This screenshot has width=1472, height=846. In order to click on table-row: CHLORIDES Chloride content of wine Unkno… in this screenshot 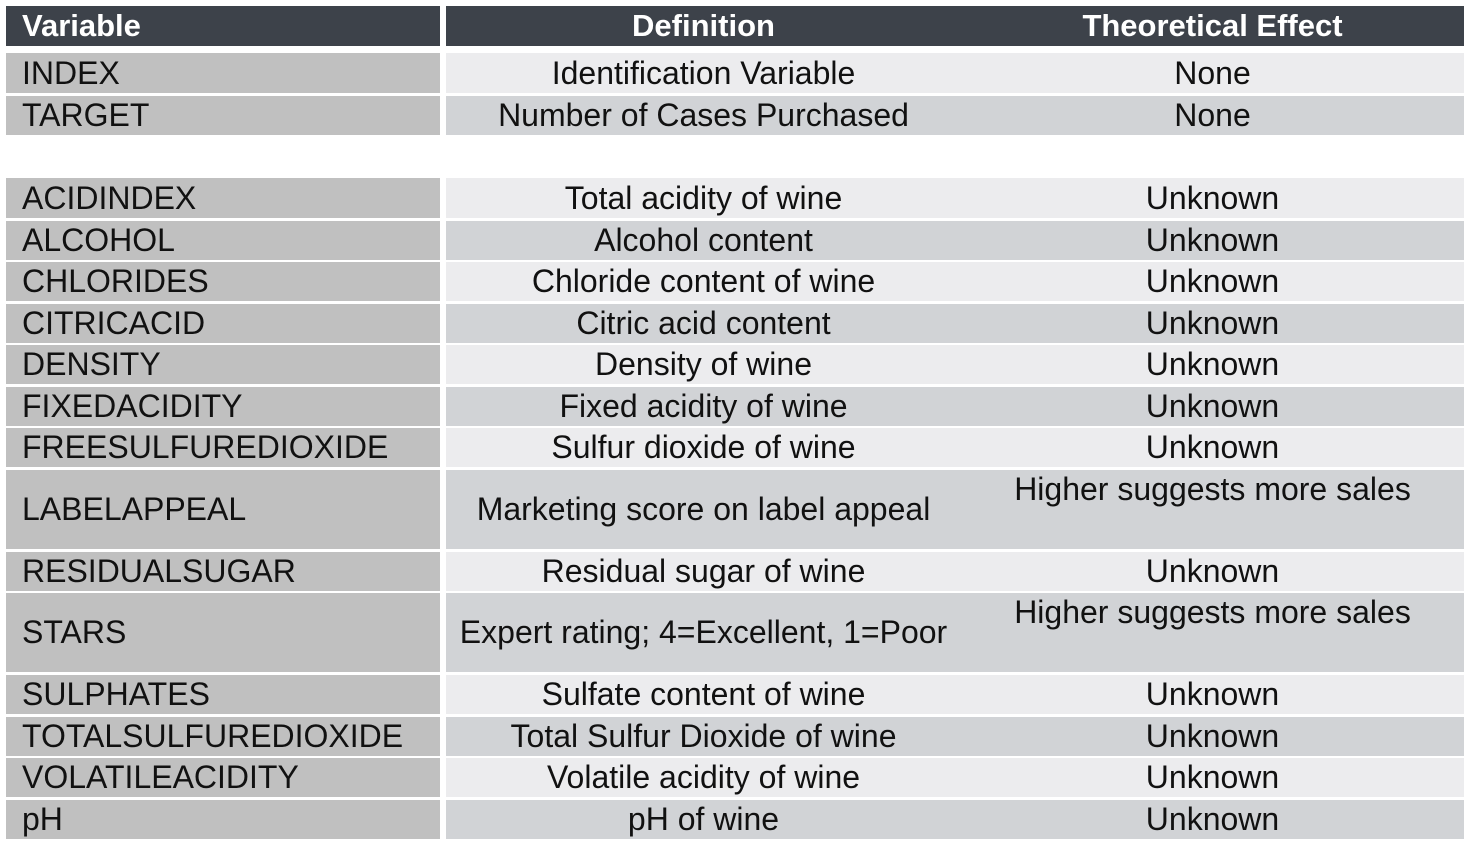, I will do `click(735, 281)`.